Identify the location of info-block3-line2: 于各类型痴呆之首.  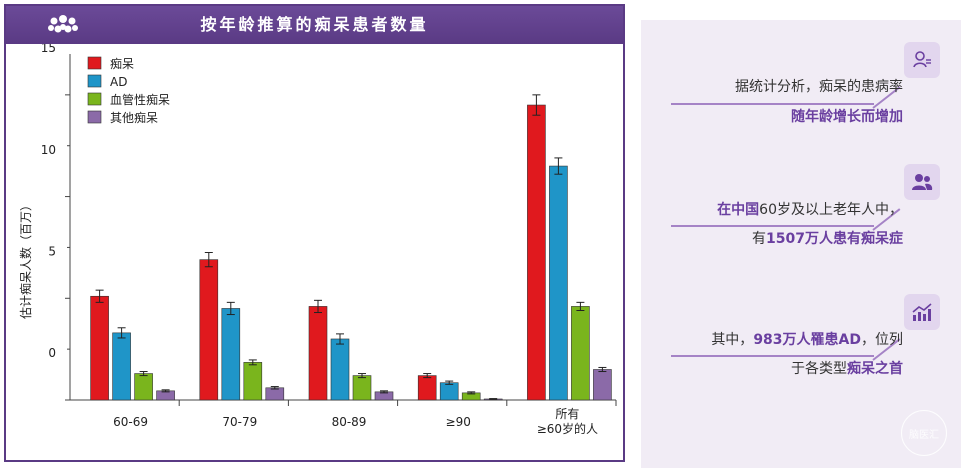
(847, 369).